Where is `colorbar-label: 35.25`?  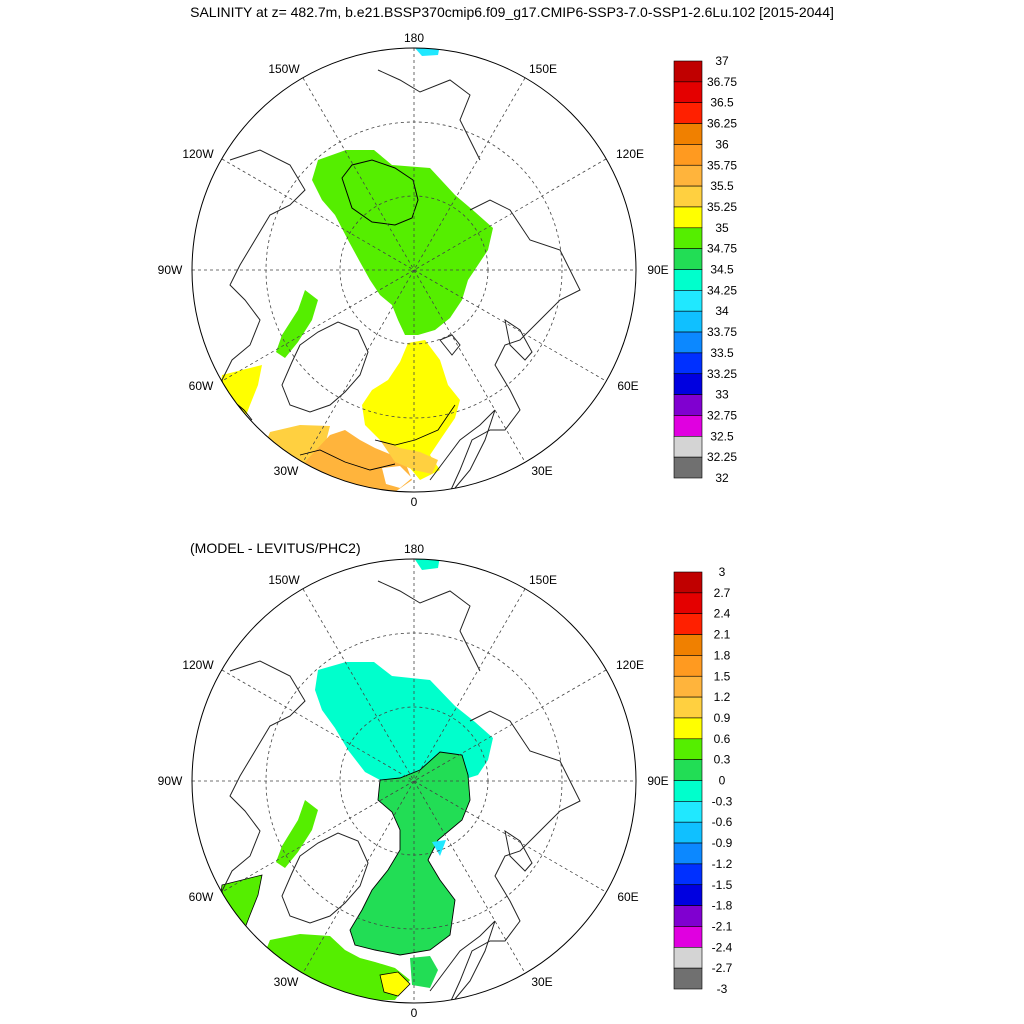
colorbar-label: 35.25 is located at coordinates (722, 207).